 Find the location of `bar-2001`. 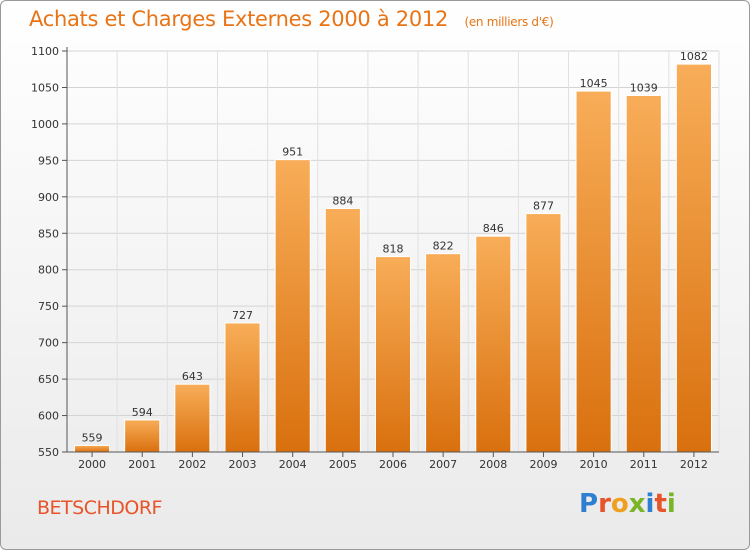

bar-2001 is located at coordinates (142, 436).